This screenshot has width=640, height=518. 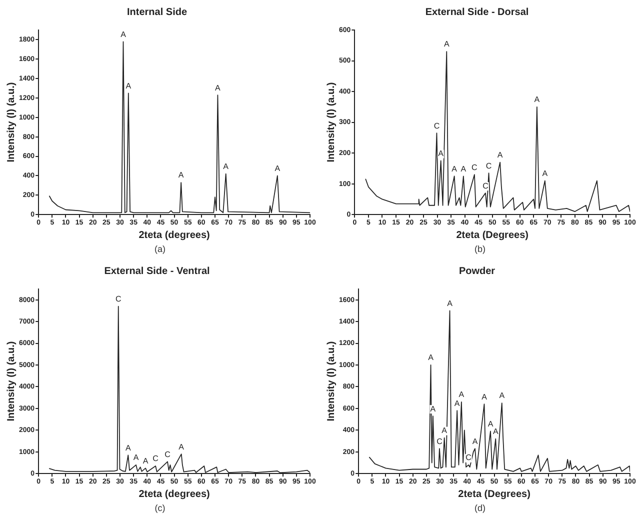 I want to click on text: (a), so click(x=160, y=249).